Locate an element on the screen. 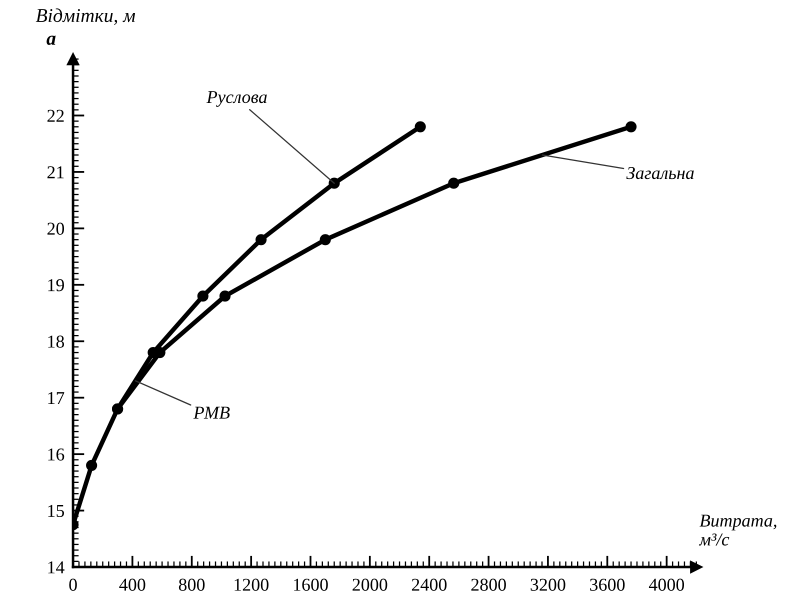 This screenshot has height=612, width=794. x-axis-title: Витрата, м³/с is located at coordinates (737, 530).